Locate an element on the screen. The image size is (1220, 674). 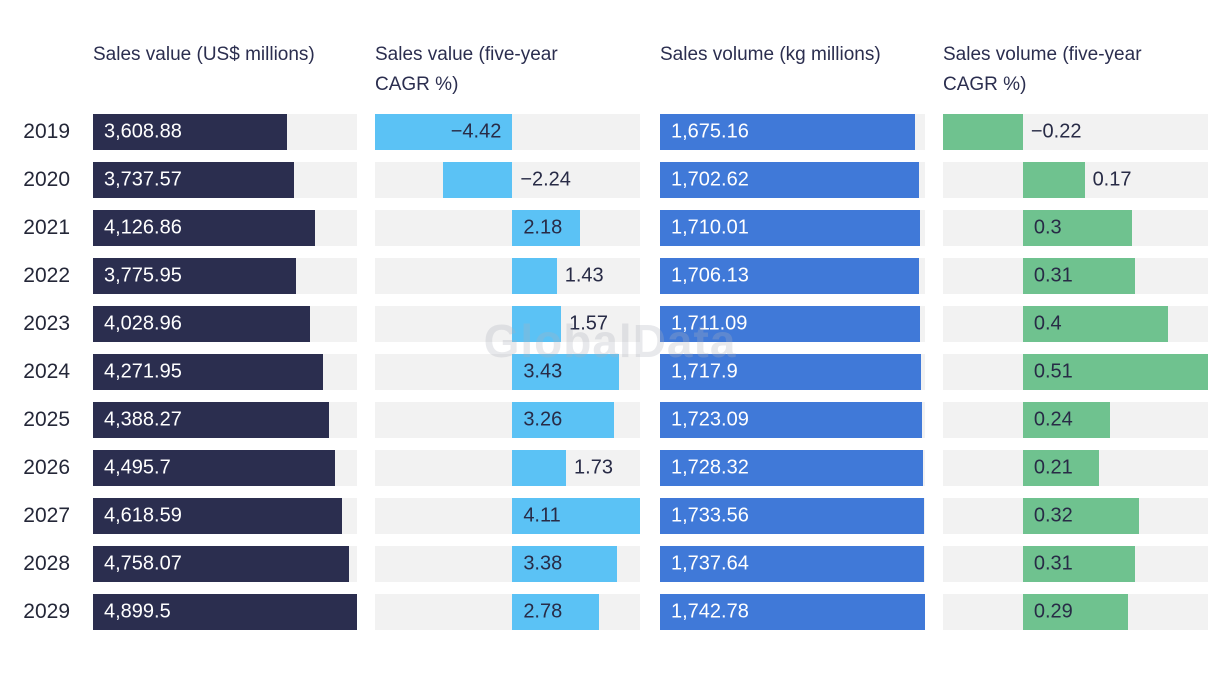
bar-track: 0.3 is located at coordinates (1075, 228).